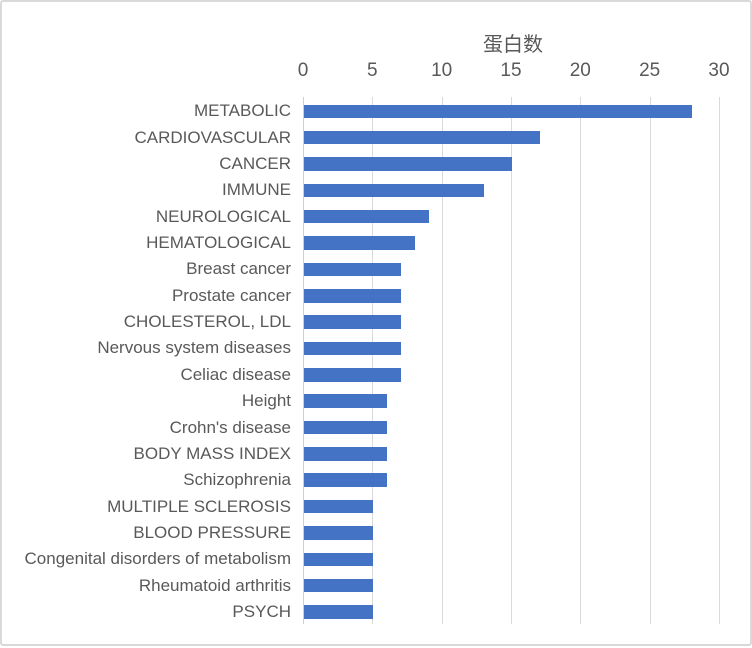  I want to click on chart-title: 蛋白数, so click(513, 45).